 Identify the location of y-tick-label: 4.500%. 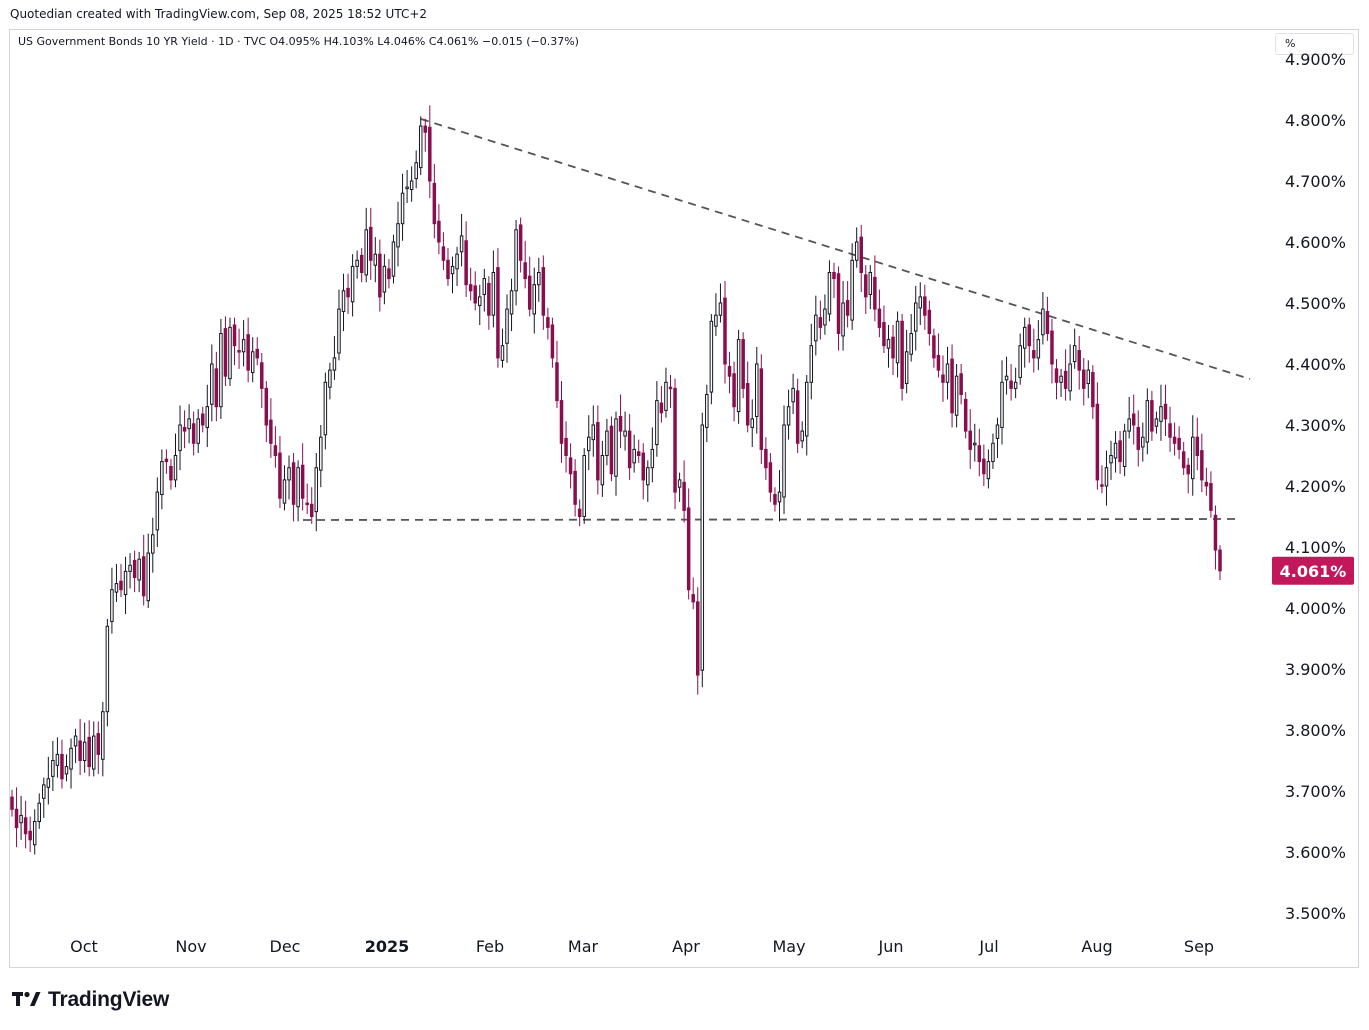
(1315, 303).